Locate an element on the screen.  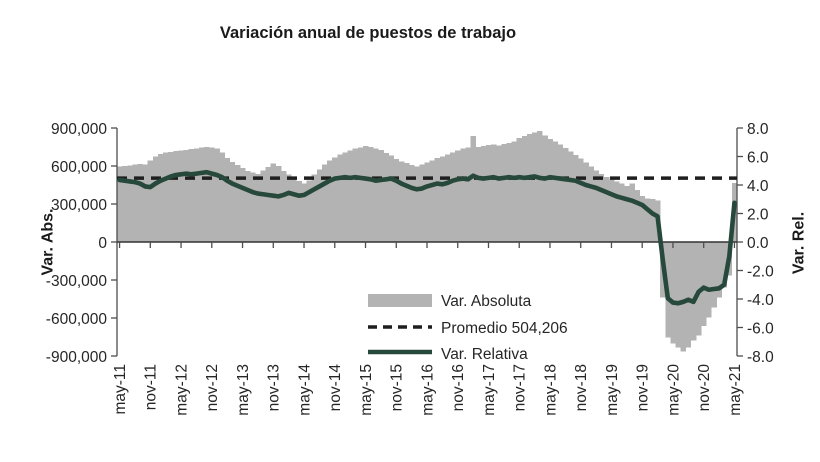
right-axis-tick-label: -4.0 is located at coordinates (760, 300).